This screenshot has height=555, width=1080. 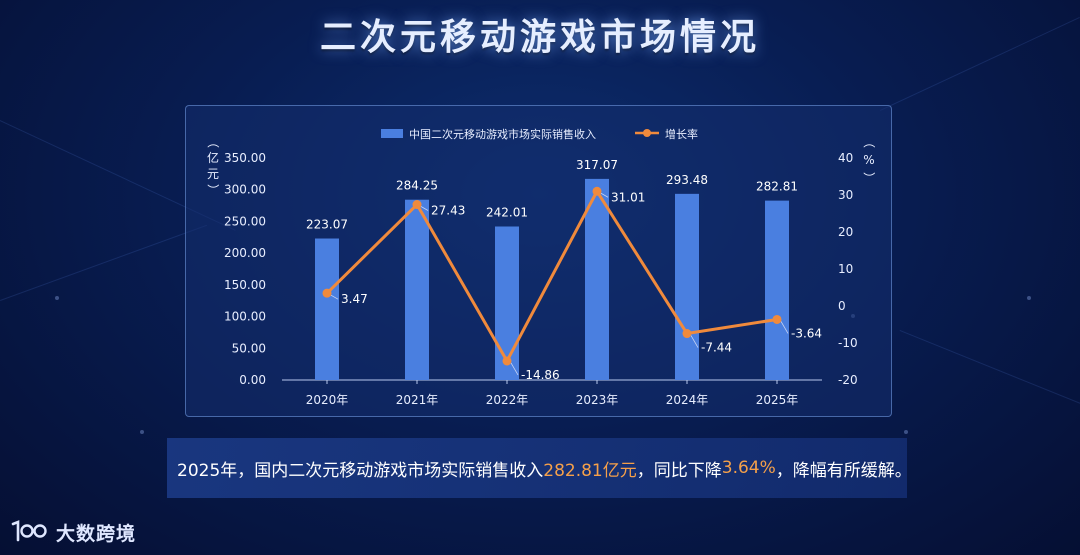 I want to click on y-left-axis-title-char: （, so click(x=213, y=142).